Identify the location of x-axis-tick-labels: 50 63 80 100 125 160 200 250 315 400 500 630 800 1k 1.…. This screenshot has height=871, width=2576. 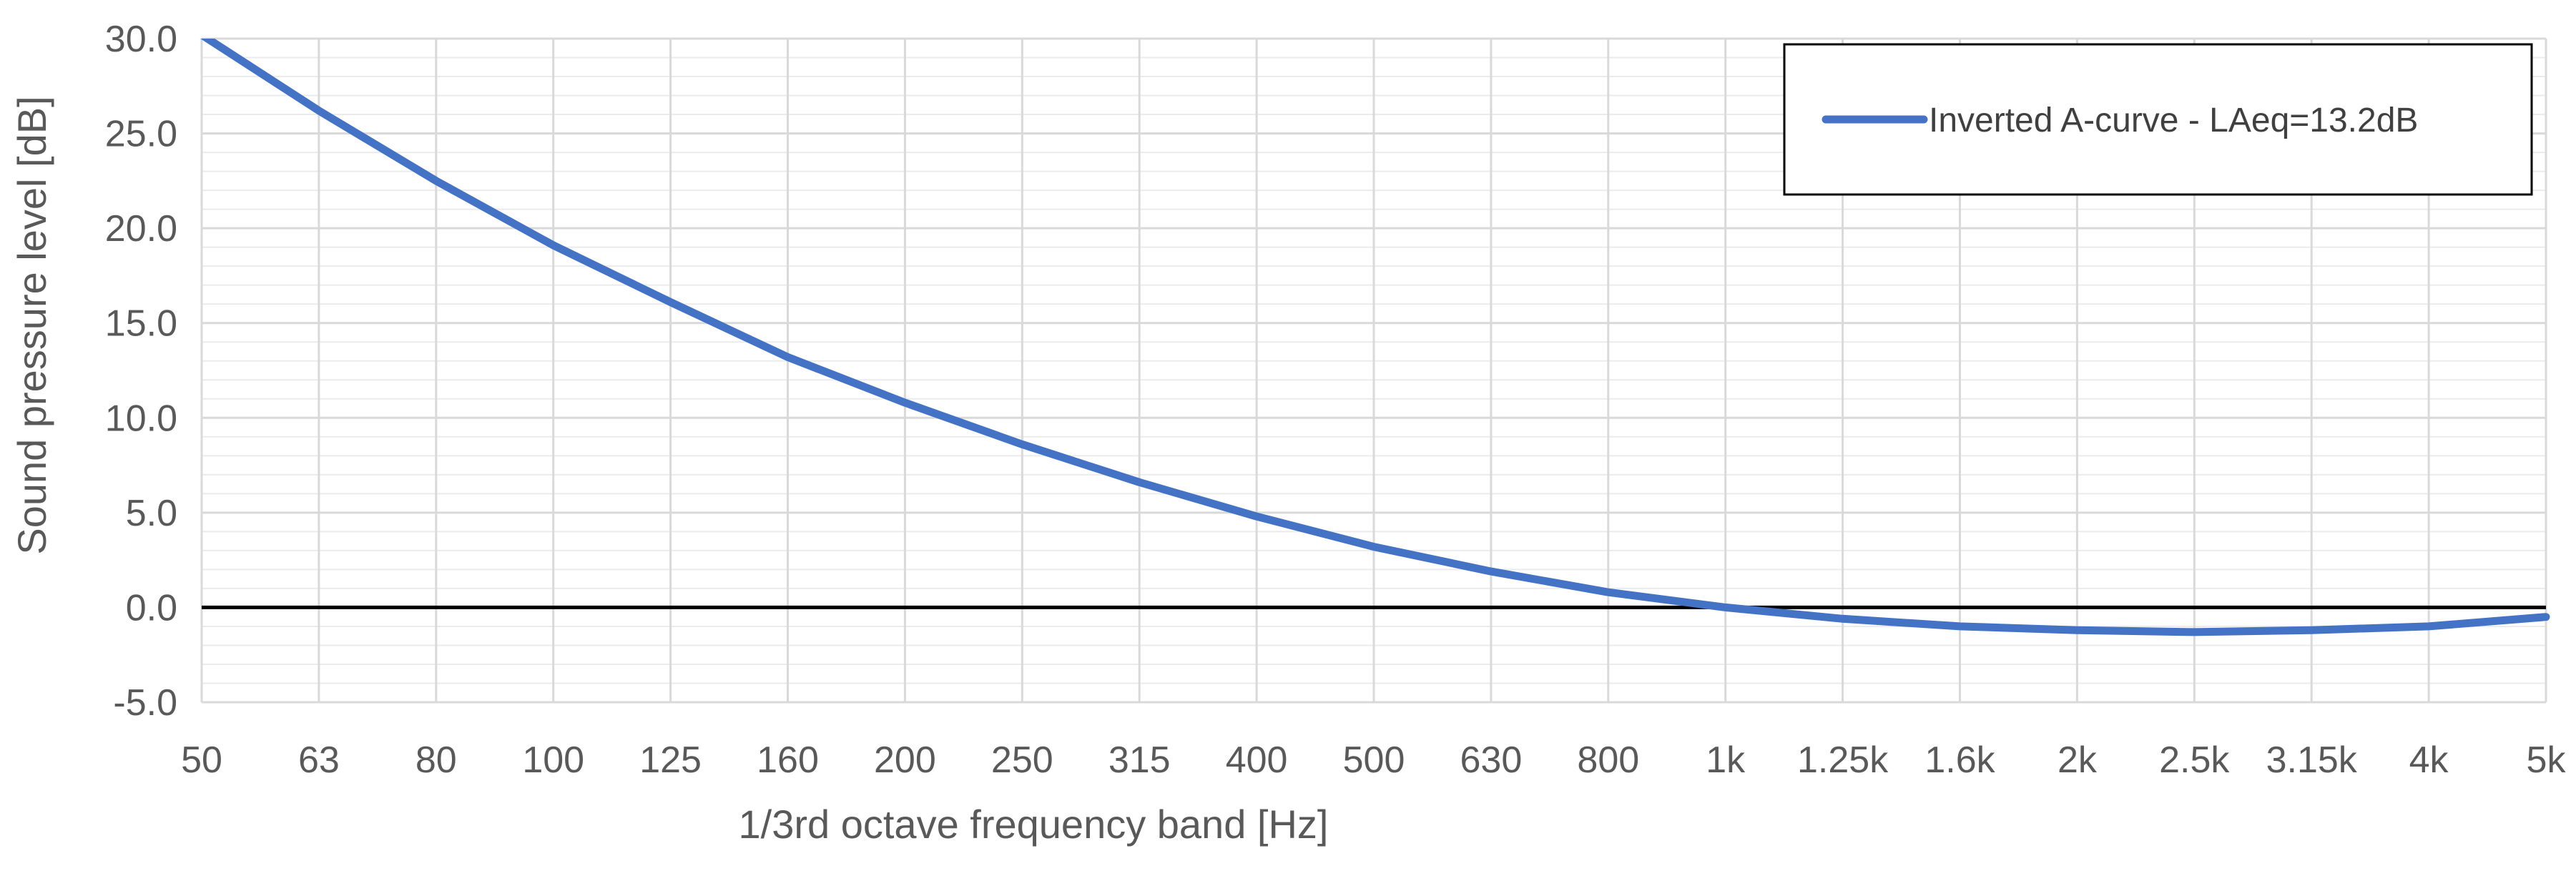
(1374, 760).